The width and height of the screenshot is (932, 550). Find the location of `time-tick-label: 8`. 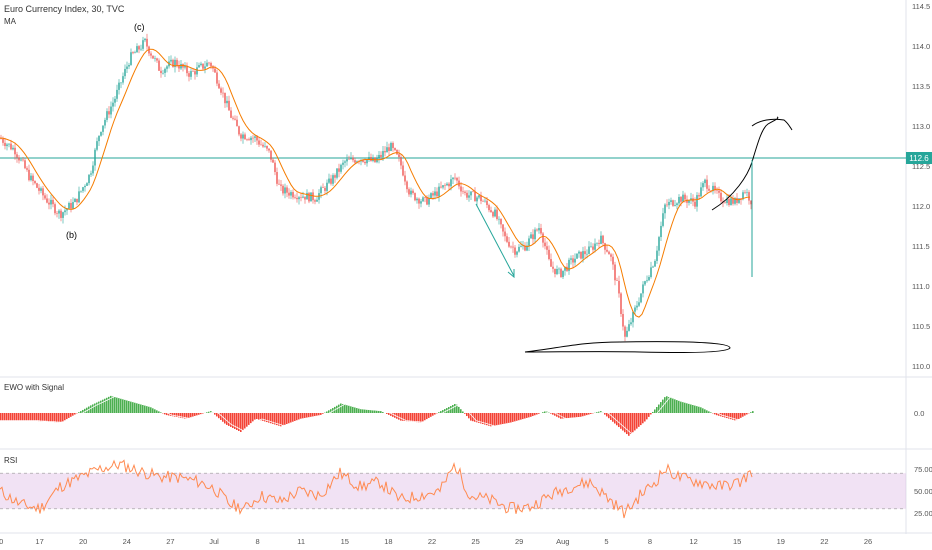

time-tick-label: 8 is located at coordinates (258, 541).